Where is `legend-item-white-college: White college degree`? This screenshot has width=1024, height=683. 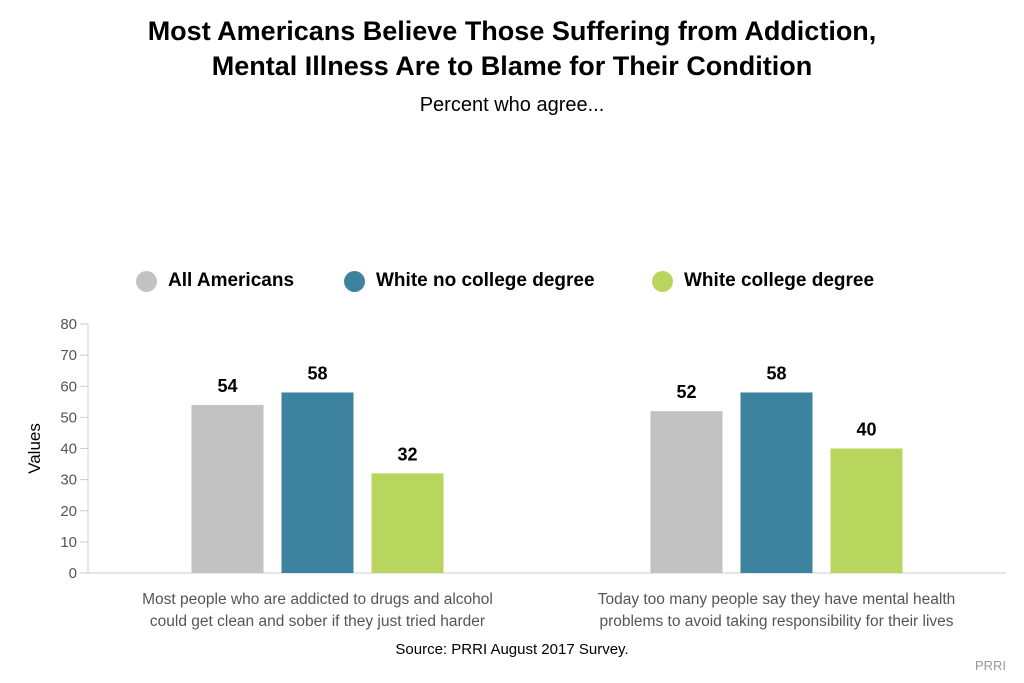 legend-item-white-college: White college degree is located at coordinates (763, 281).